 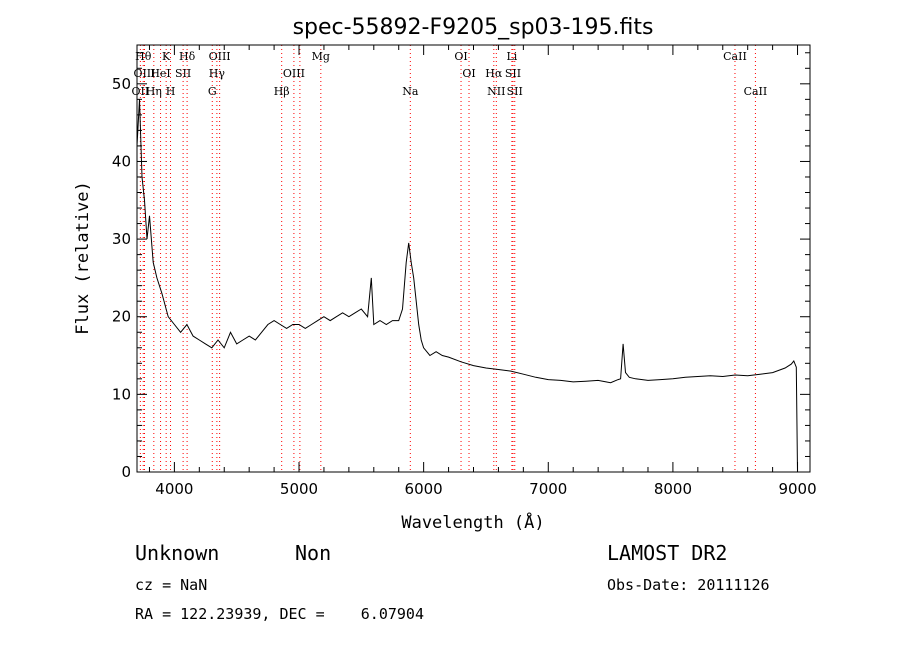 I want to click on y-tick-label: 50, so click(x=121, y=84).